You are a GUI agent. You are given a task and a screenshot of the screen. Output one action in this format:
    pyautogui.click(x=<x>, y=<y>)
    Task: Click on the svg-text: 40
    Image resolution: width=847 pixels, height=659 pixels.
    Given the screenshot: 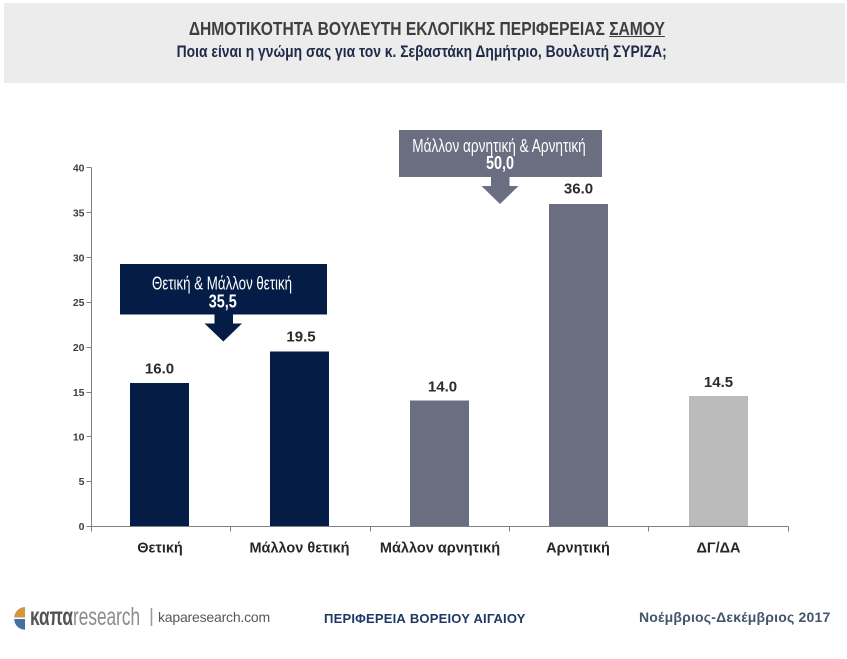 What is the action you would take?
    pyautogui.click(x=79, y=169)
    